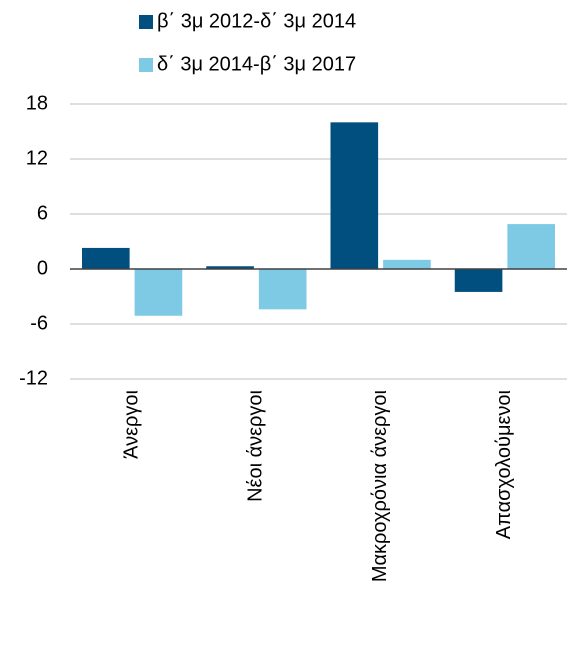 The image size is (577, 650). I want to click on y-tick-label: 18, so click(37, 103).